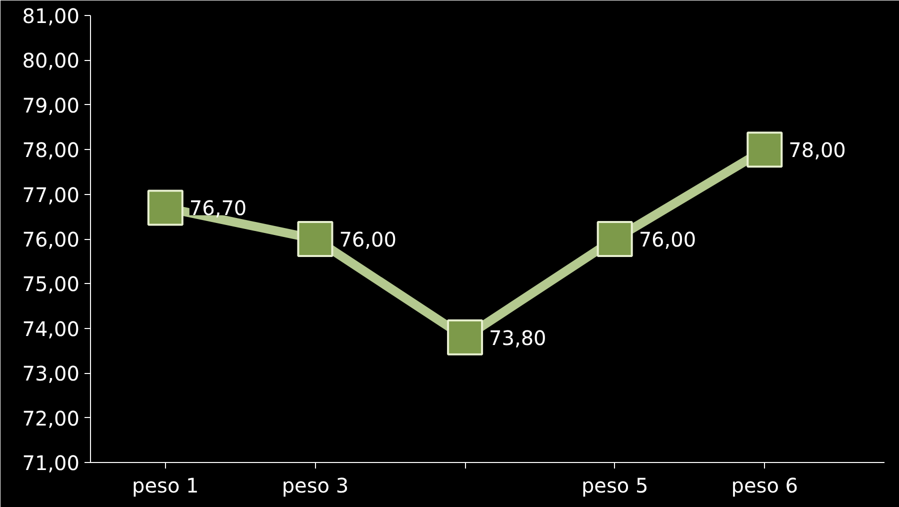  Describe the element at coordinates (51, 60) in the screenshot. I see `y-tick-label: 80,00` at that location.